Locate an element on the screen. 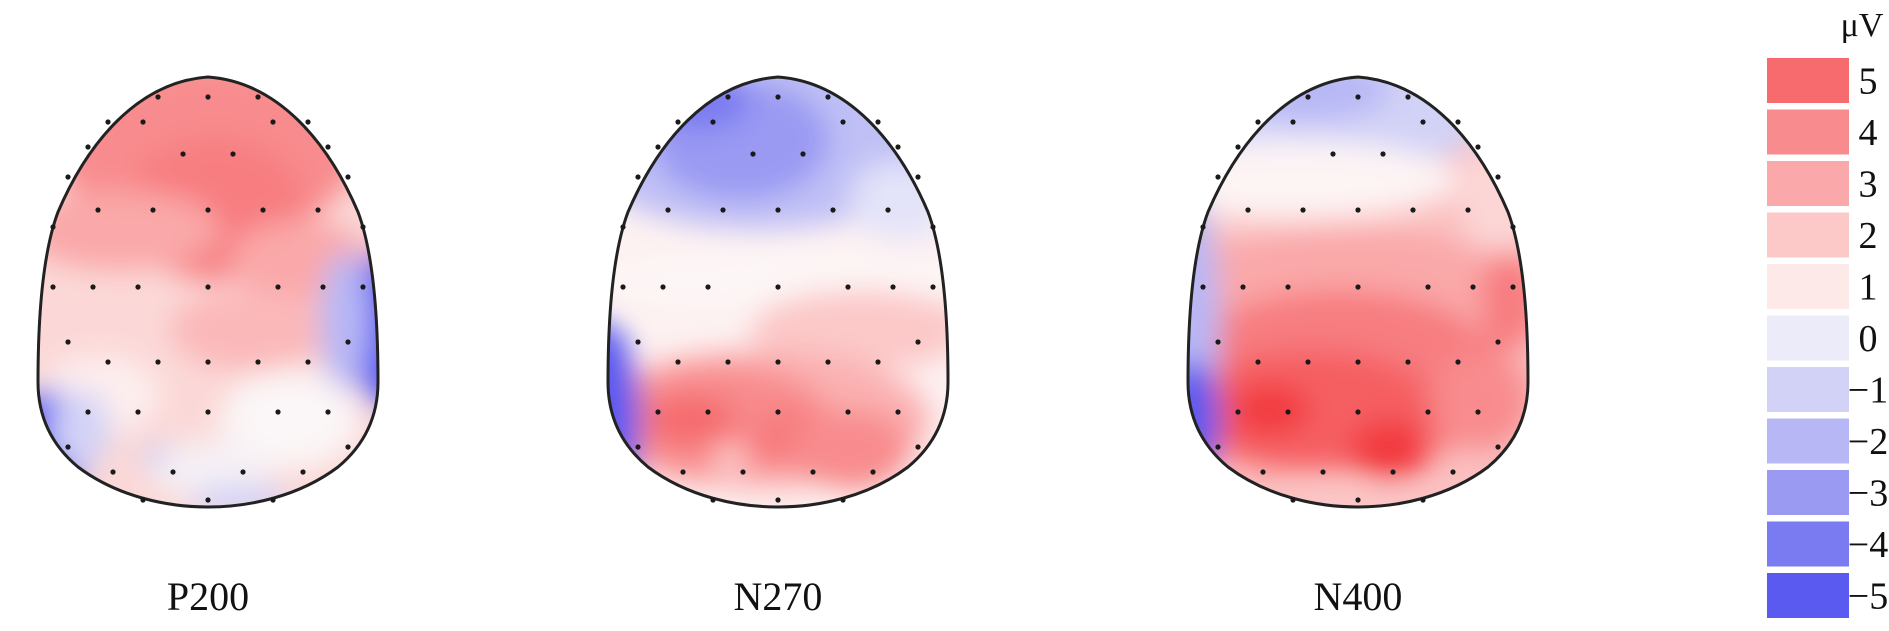 The height and width of the screenshot is (631, 1889). legend-label: −5 is located at coordinates (1868, 597).